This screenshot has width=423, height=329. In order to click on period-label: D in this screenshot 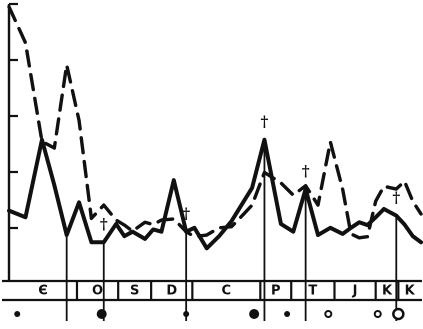, I will do `click(171, 291)`.